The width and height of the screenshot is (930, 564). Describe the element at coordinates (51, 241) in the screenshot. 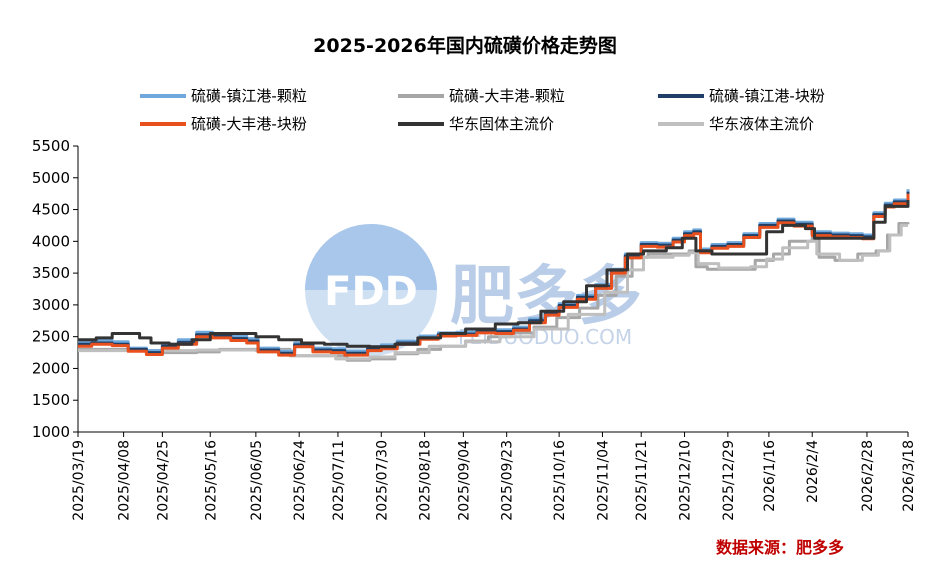

I see `y-tick-label: 4000` at that location.